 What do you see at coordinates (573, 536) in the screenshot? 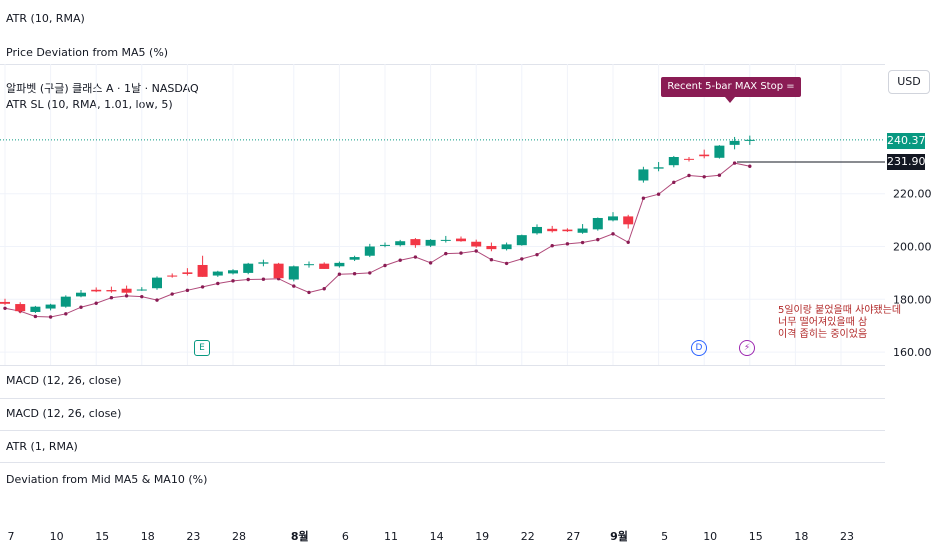
I see `x-tick-label: 27` at bounding box center [573, 536].